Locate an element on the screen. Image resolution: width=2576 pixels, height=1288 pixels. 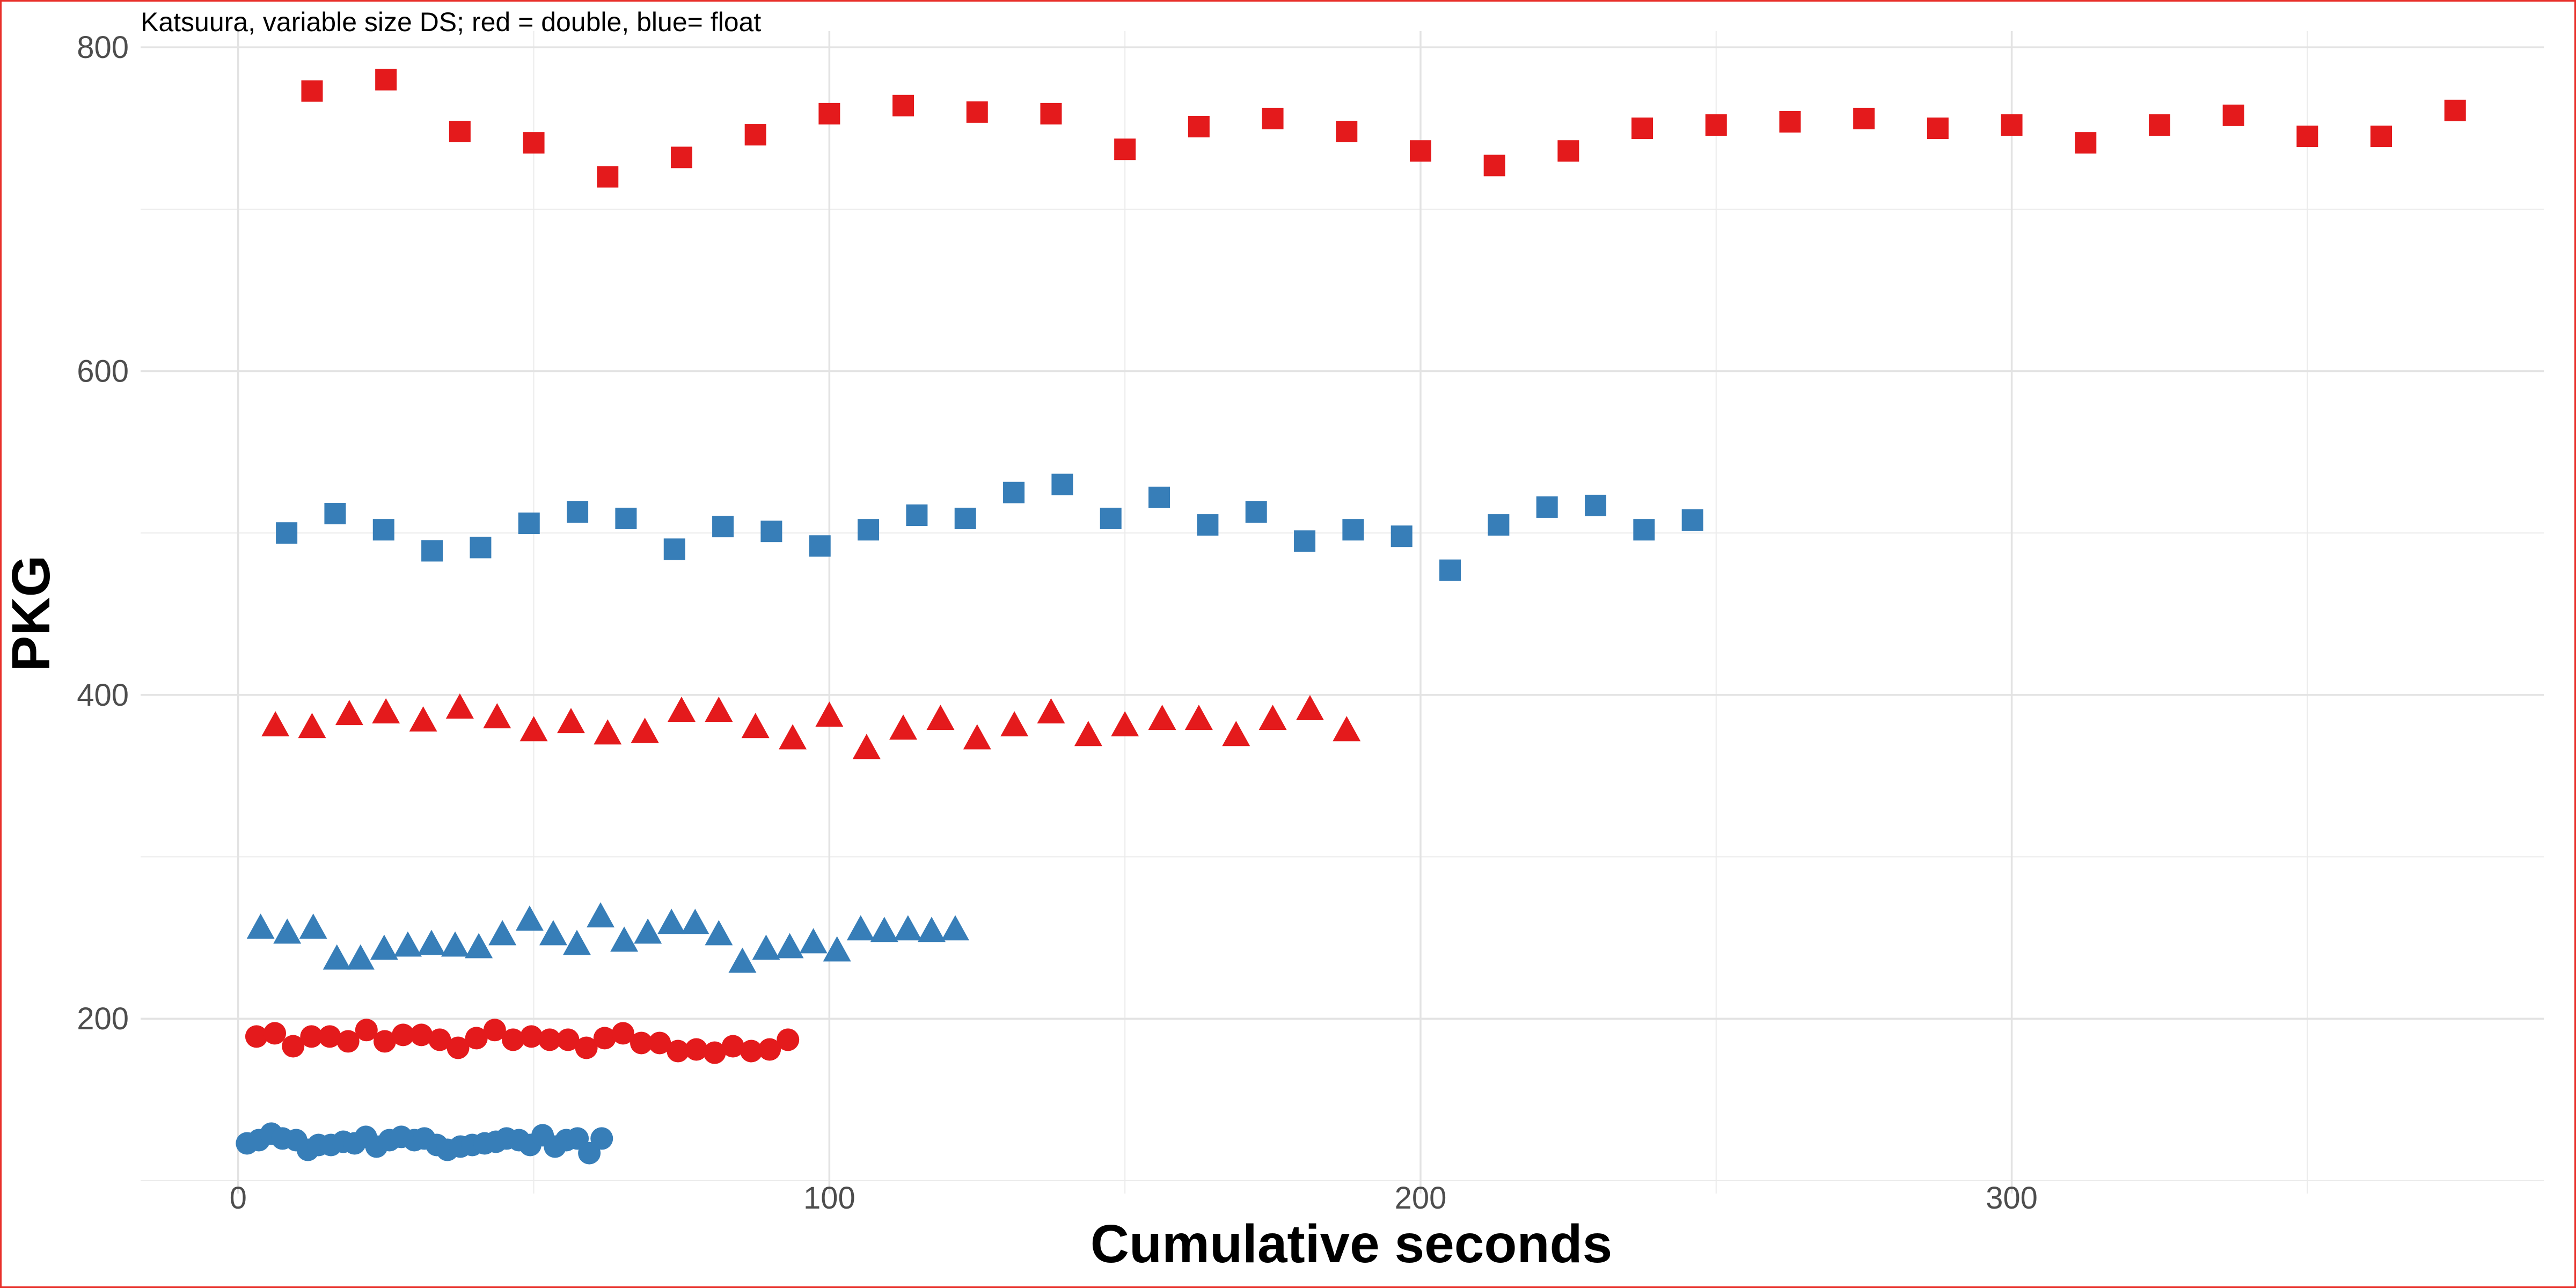
y-tick-label: 200 is located at coordinates (103, 1018).